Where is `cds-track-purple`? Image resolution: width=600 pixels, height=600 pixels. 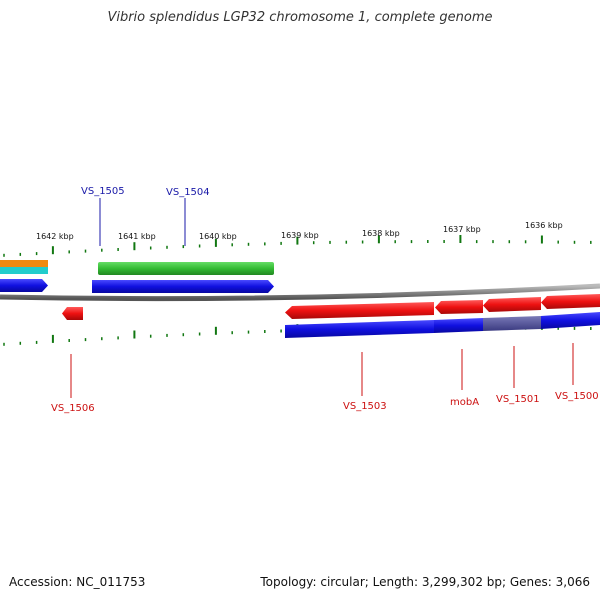 cds-track-purple is located at coordinates (512, 323).